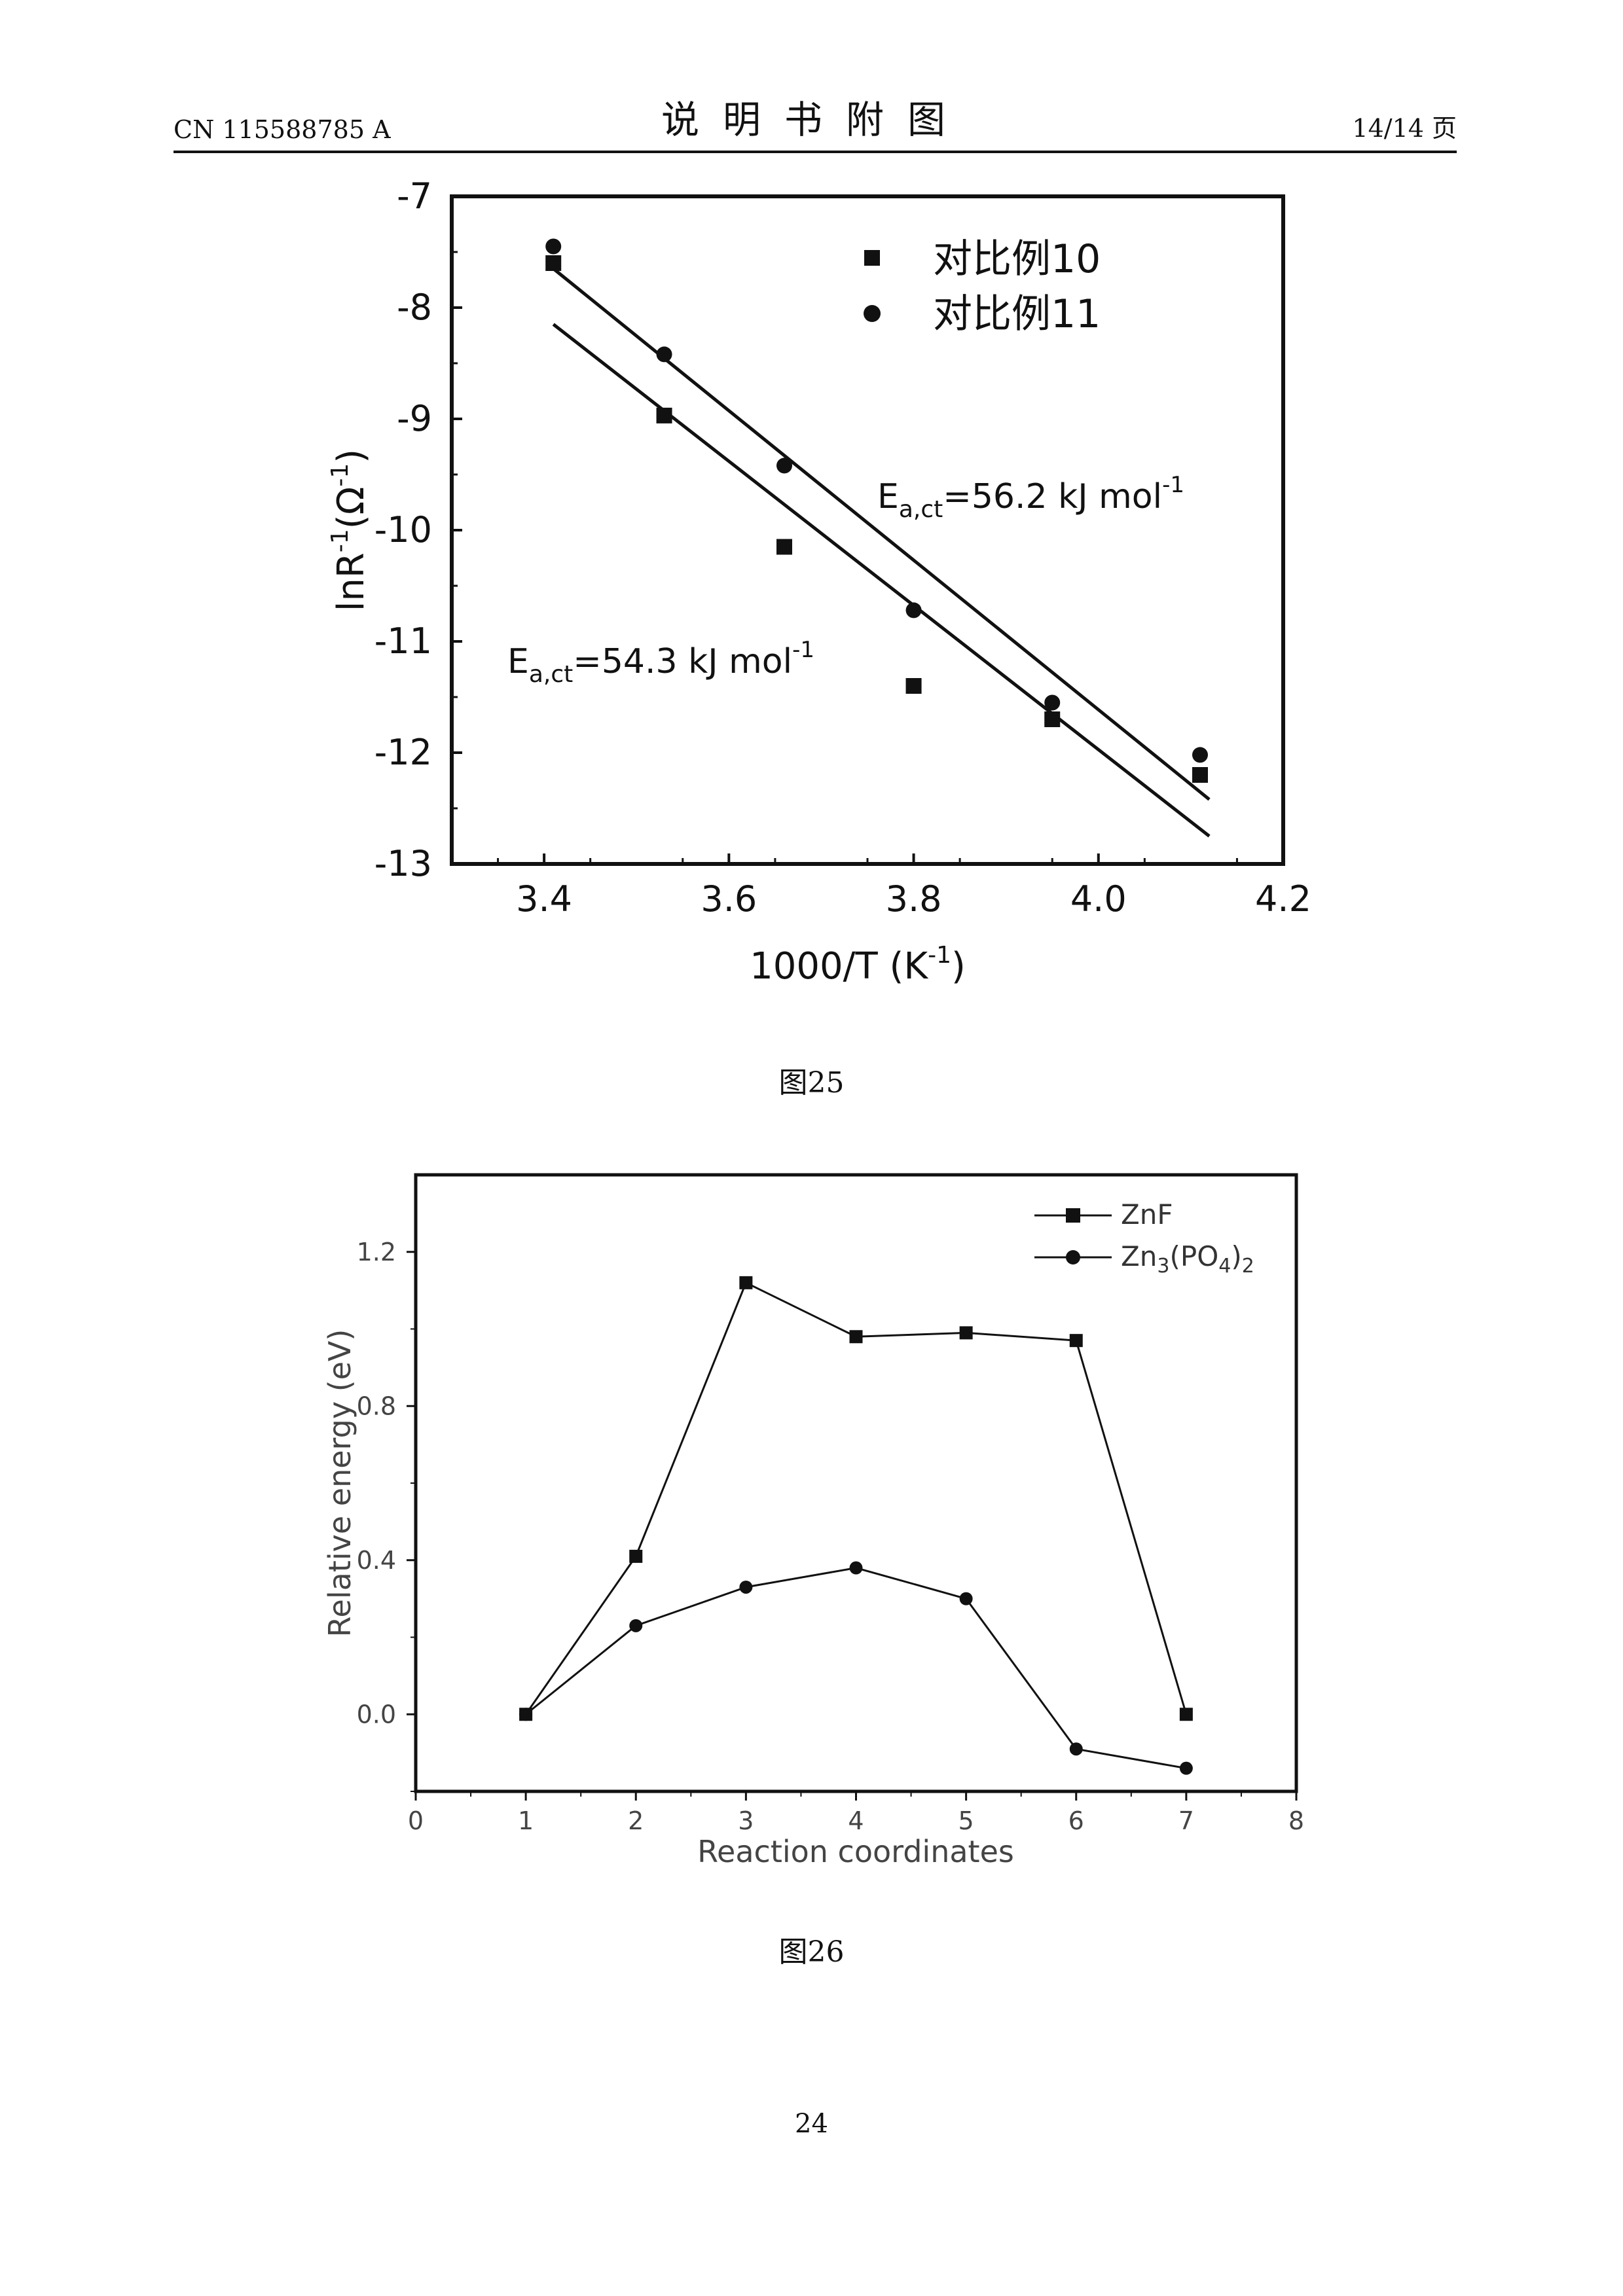 The image size is (1623, 2296). What do you see at coordinates (376, 1405) in the screenshot?
I see `y-tick-label: 0.8` at bounding box center [376, 1405].